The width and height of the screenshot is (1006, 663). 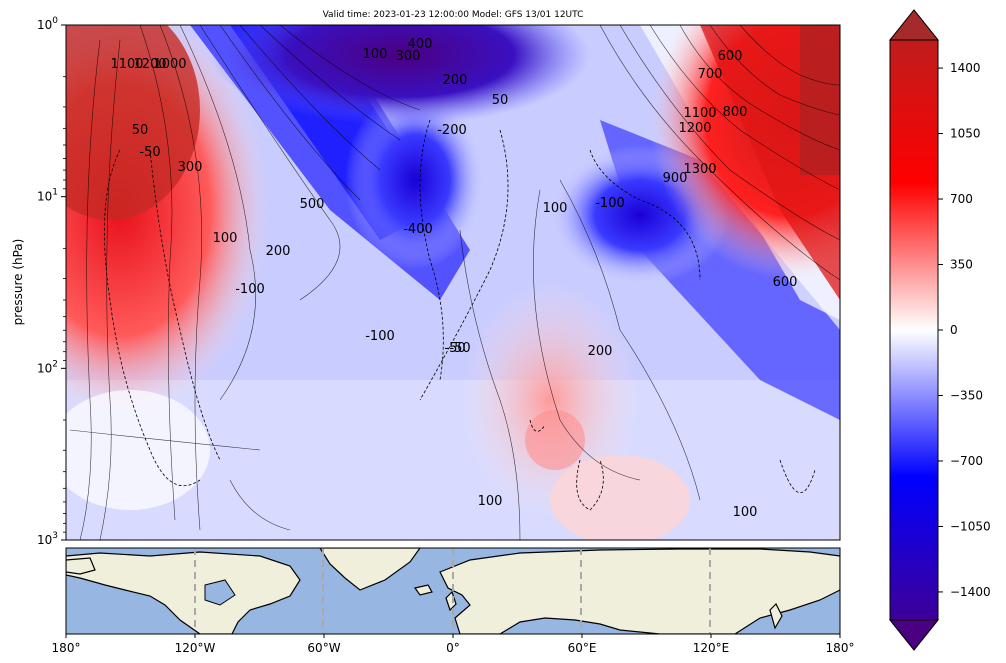 I want to click on colorbar-tick-label: 1050, so click(x=965, y=134).